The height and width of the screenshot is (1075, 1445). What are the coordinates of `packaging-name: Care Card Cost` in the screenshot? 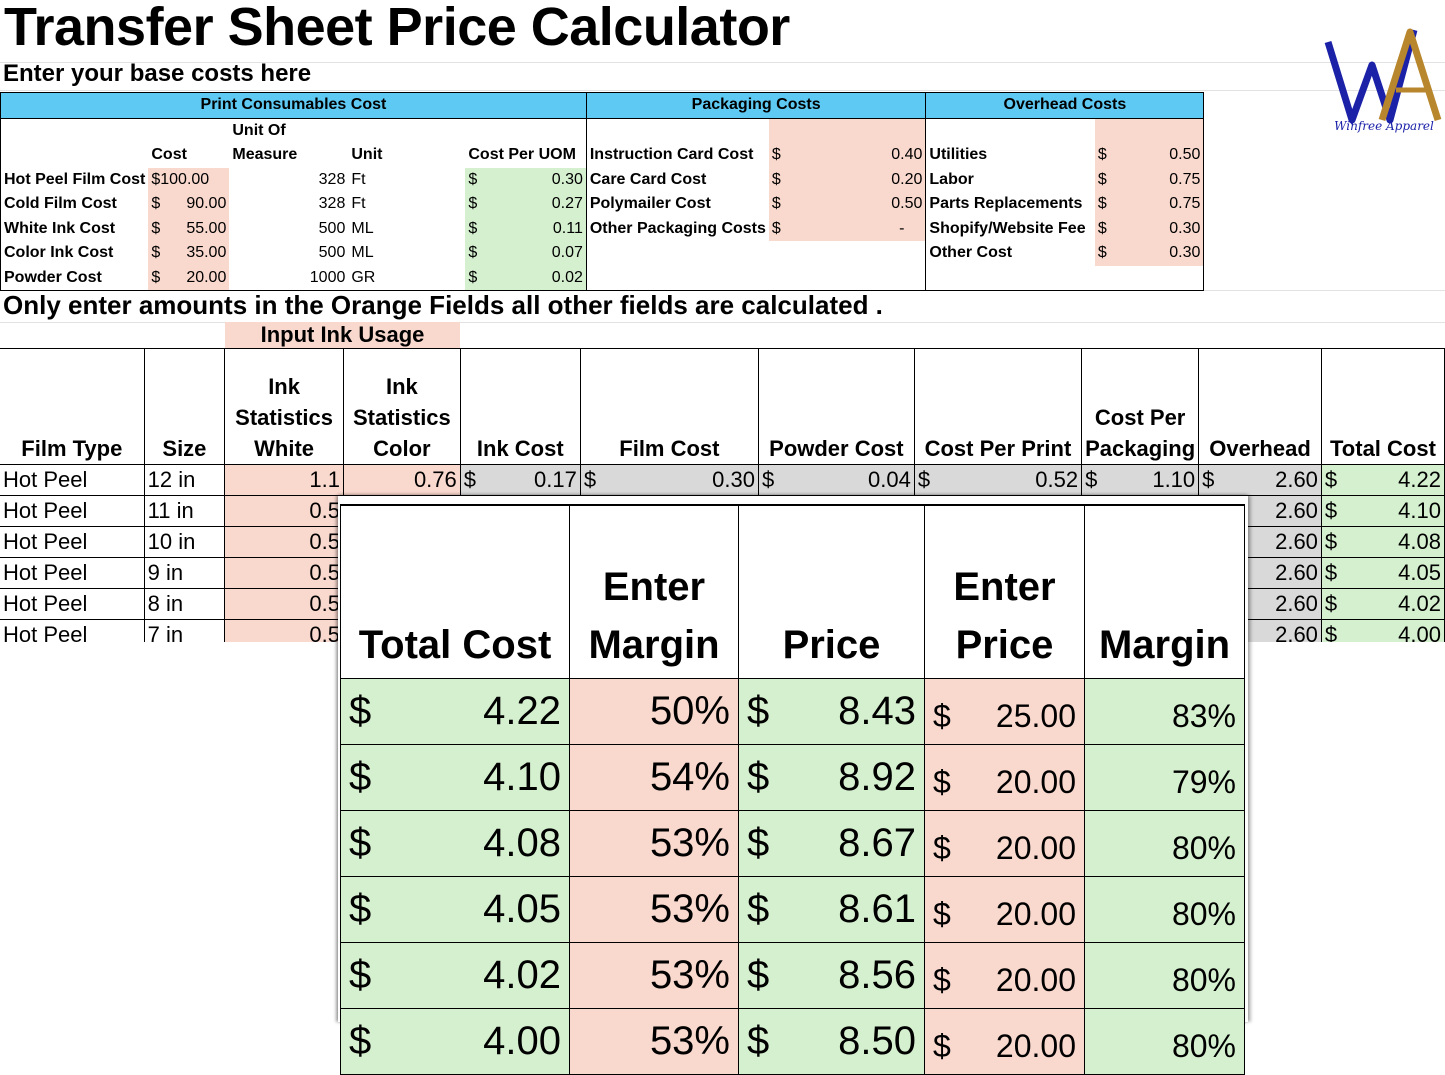 It's located at (677, 179).